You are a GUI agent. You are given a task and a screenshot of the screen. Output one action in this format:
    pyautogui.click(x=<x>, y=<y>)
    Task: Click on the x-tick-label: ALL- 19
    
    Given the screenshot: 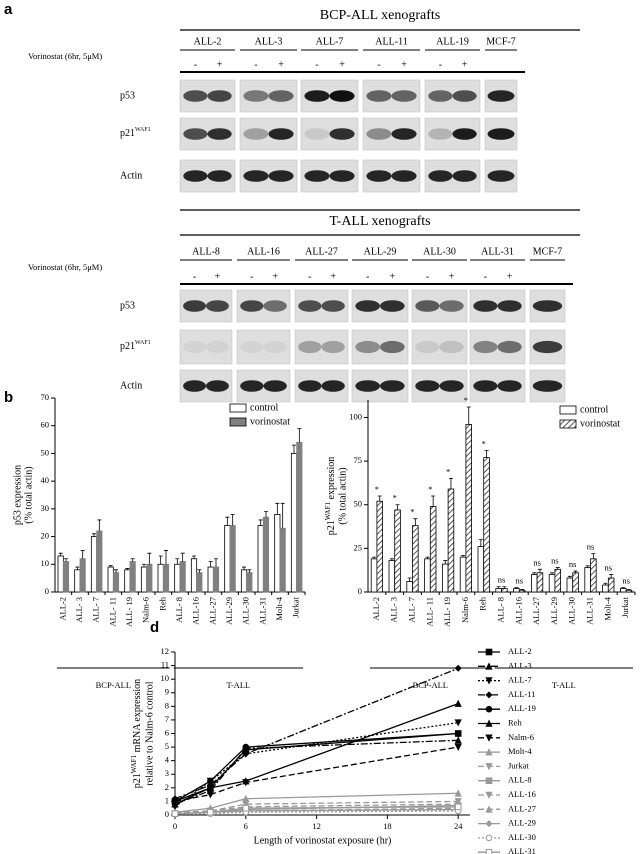 What is the action you would take?
    pyautogui.click(x=129, y=612)
    